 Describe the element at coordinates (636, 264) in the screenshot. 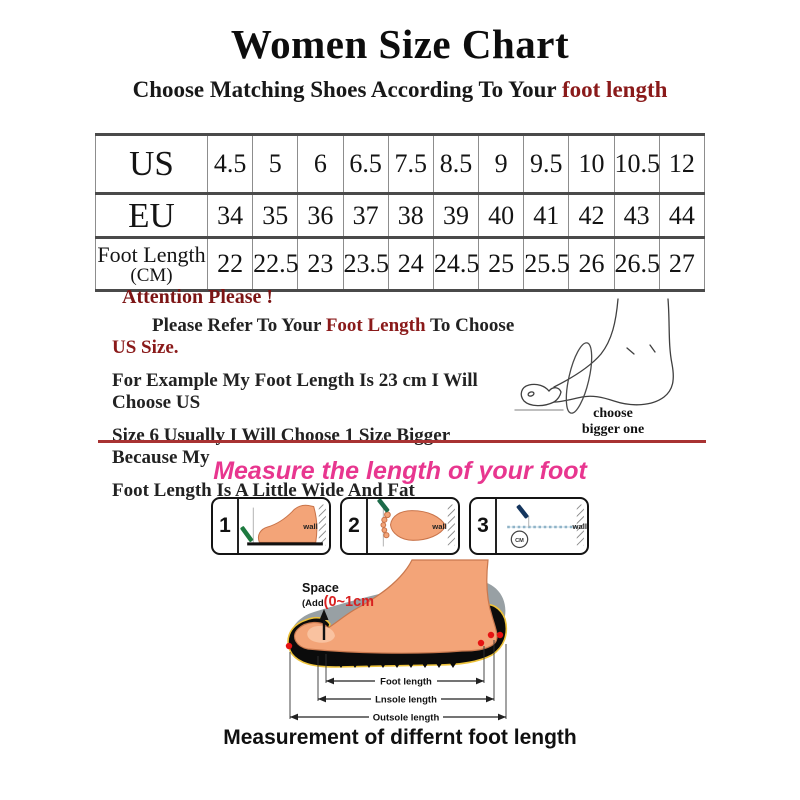

I see `cm-cell: 26.5` at that location.